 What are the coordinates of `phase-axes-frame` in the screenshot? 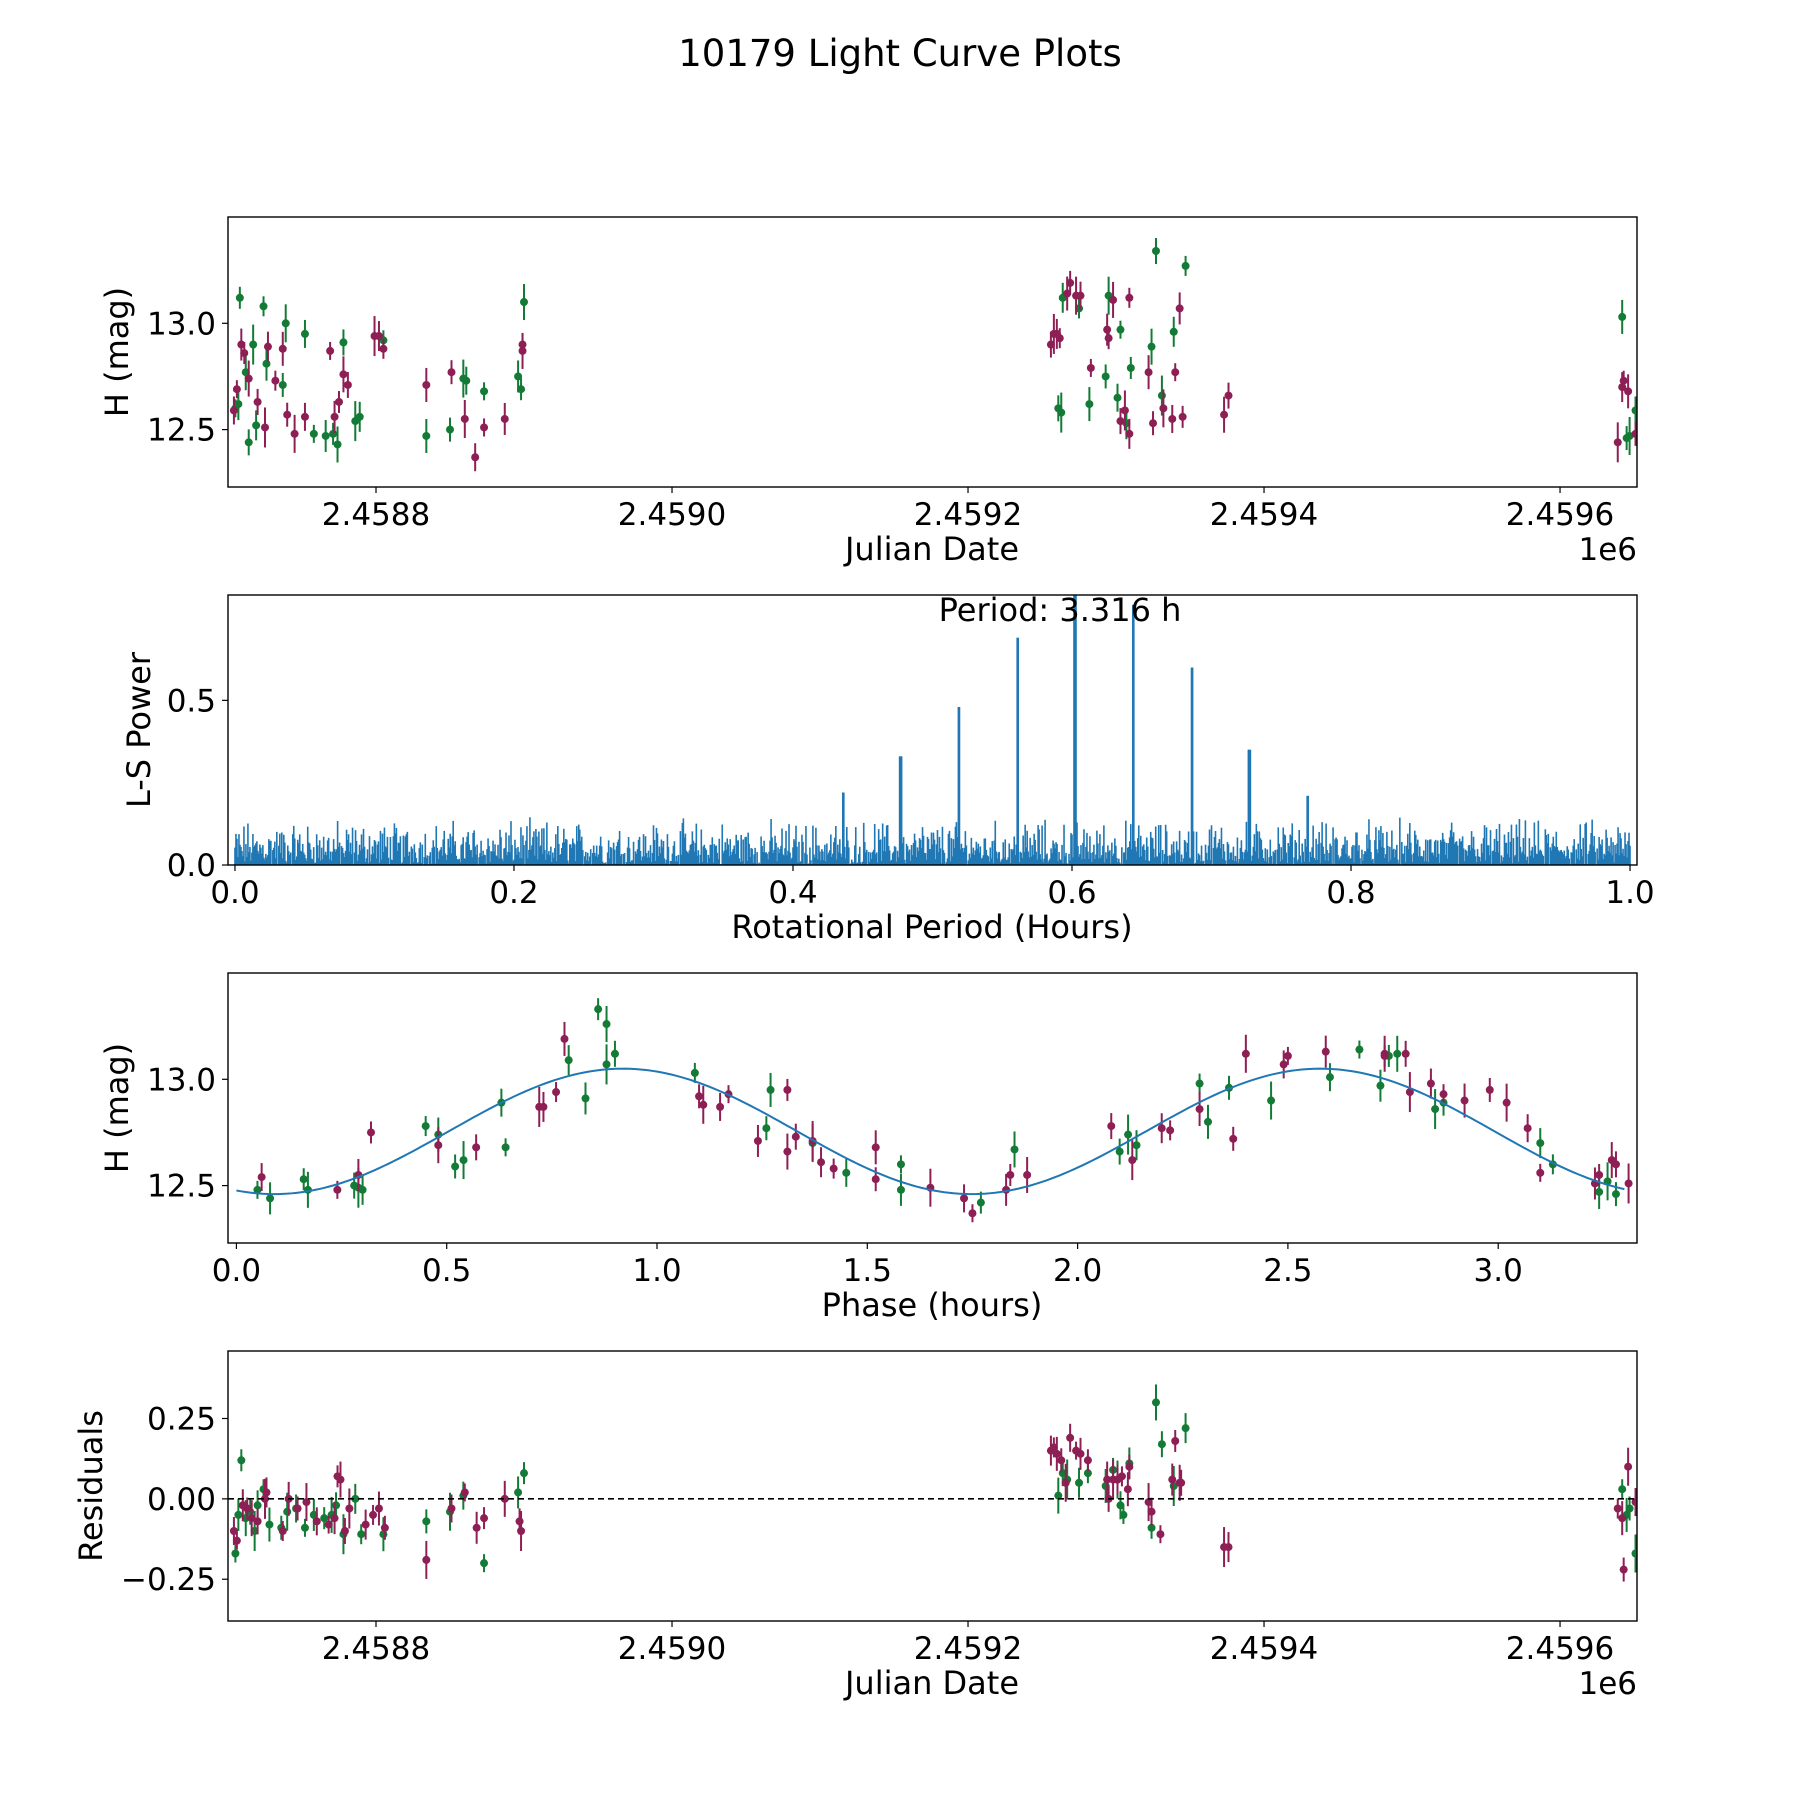 It's located at (932, 1108).